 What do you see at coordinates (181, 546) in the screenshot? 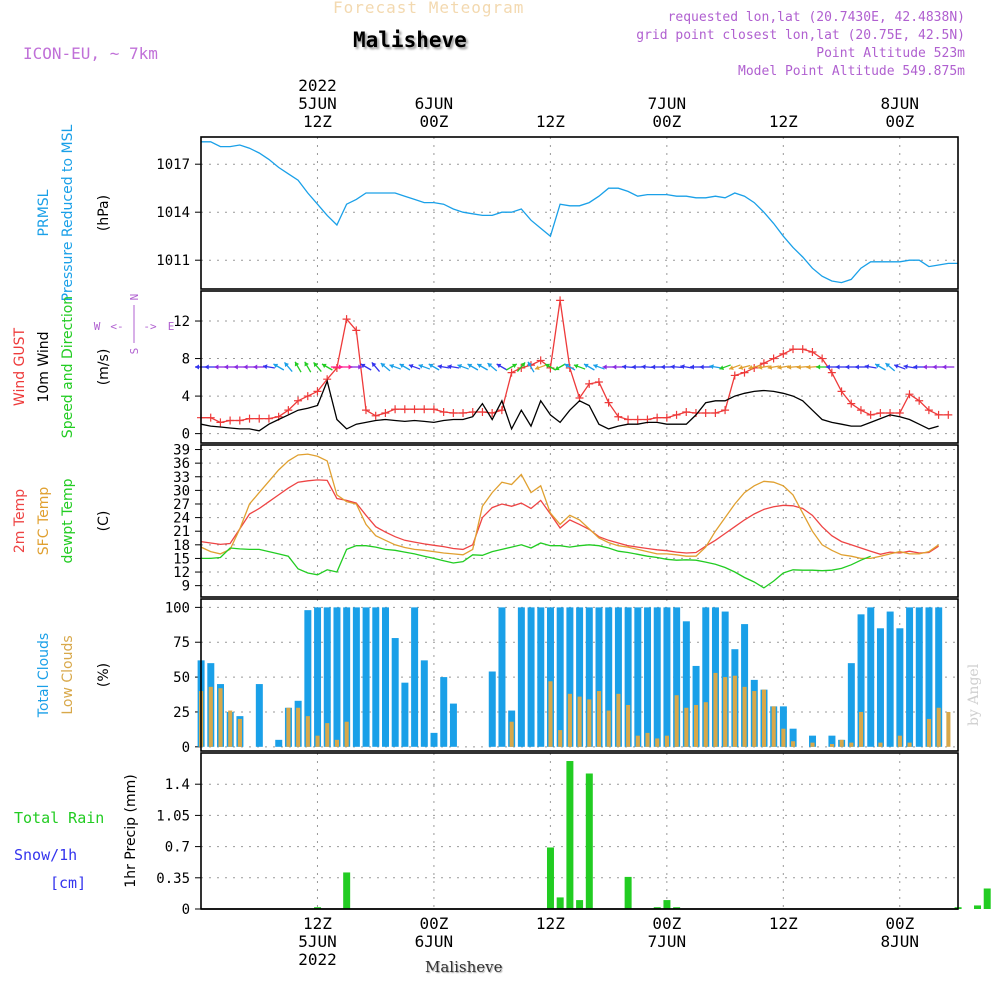
I see `ytick-label: 18` at bounding box center [181, 546].